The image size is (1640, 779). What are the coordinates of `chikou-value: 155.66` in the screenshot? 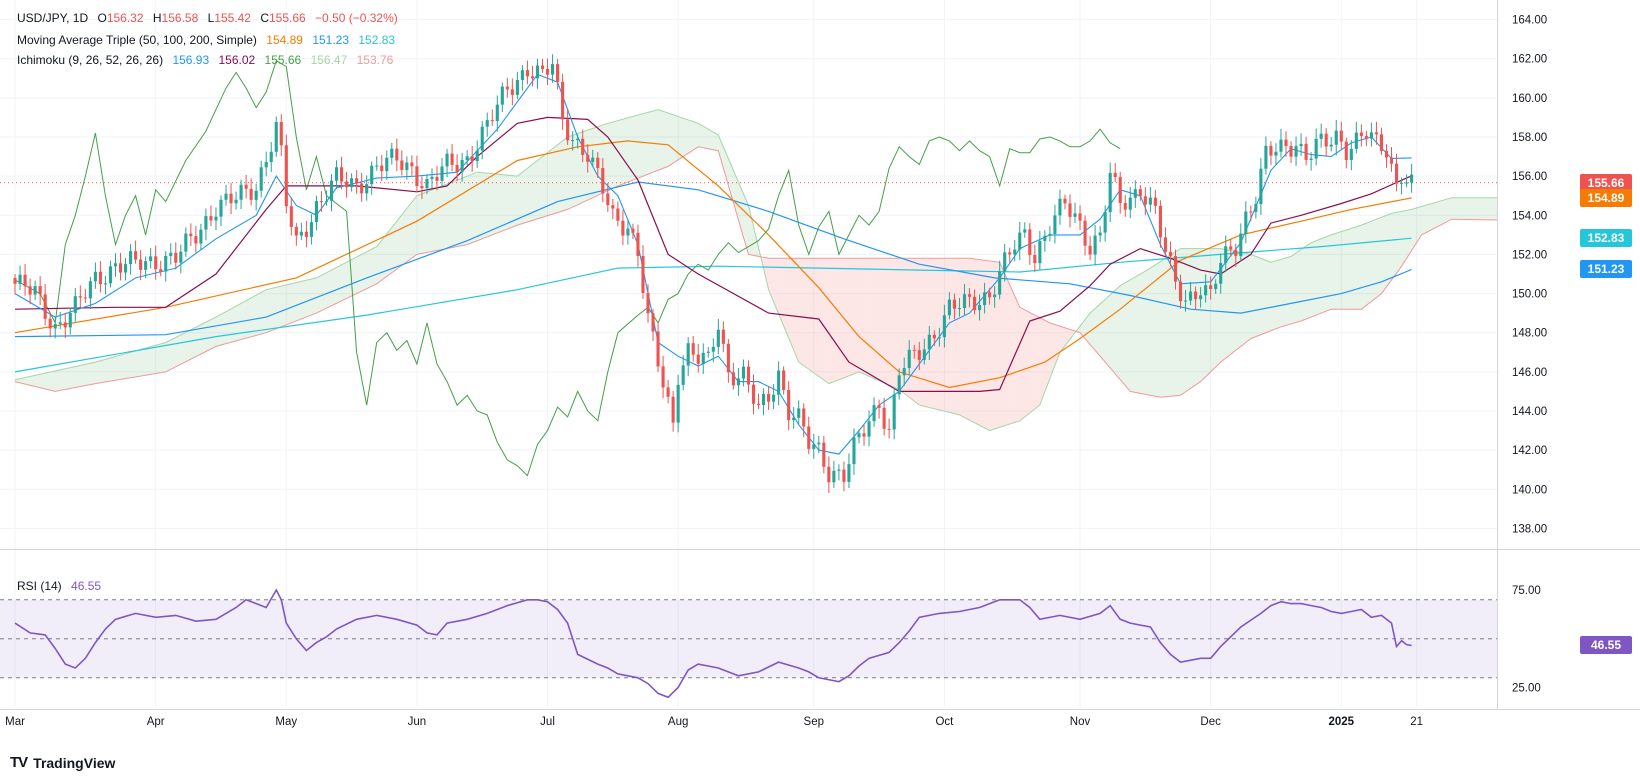 It's located at (283, 60).